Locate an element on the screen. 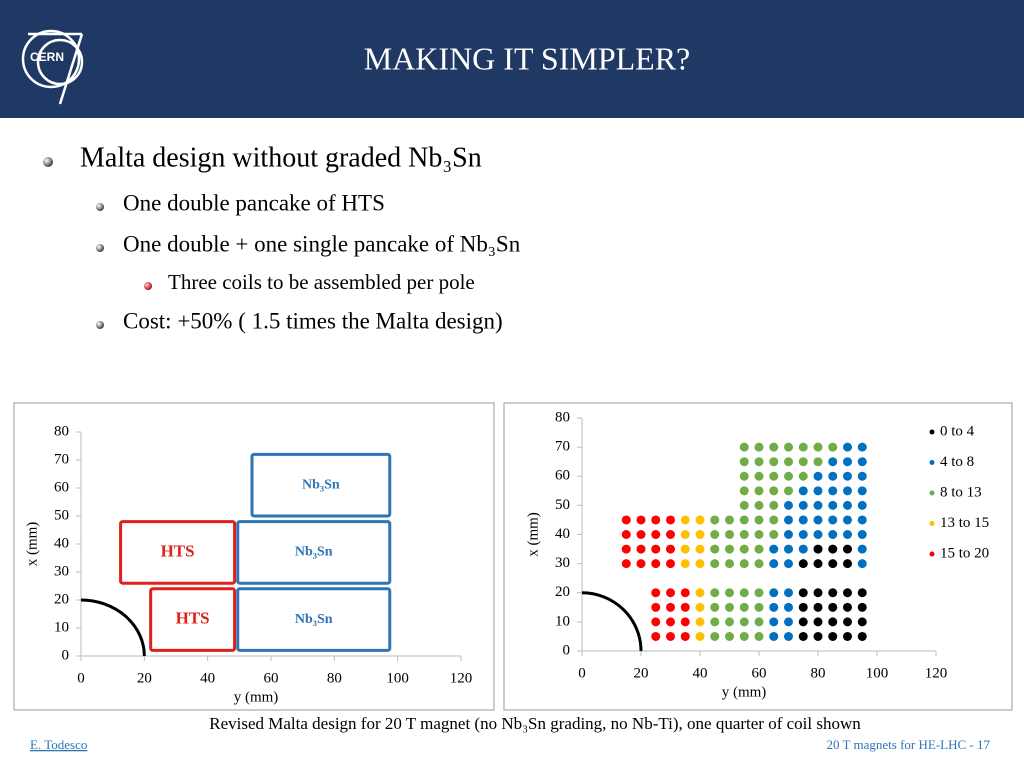  y-tick-label: 80 is located at coordinates (562, 417).